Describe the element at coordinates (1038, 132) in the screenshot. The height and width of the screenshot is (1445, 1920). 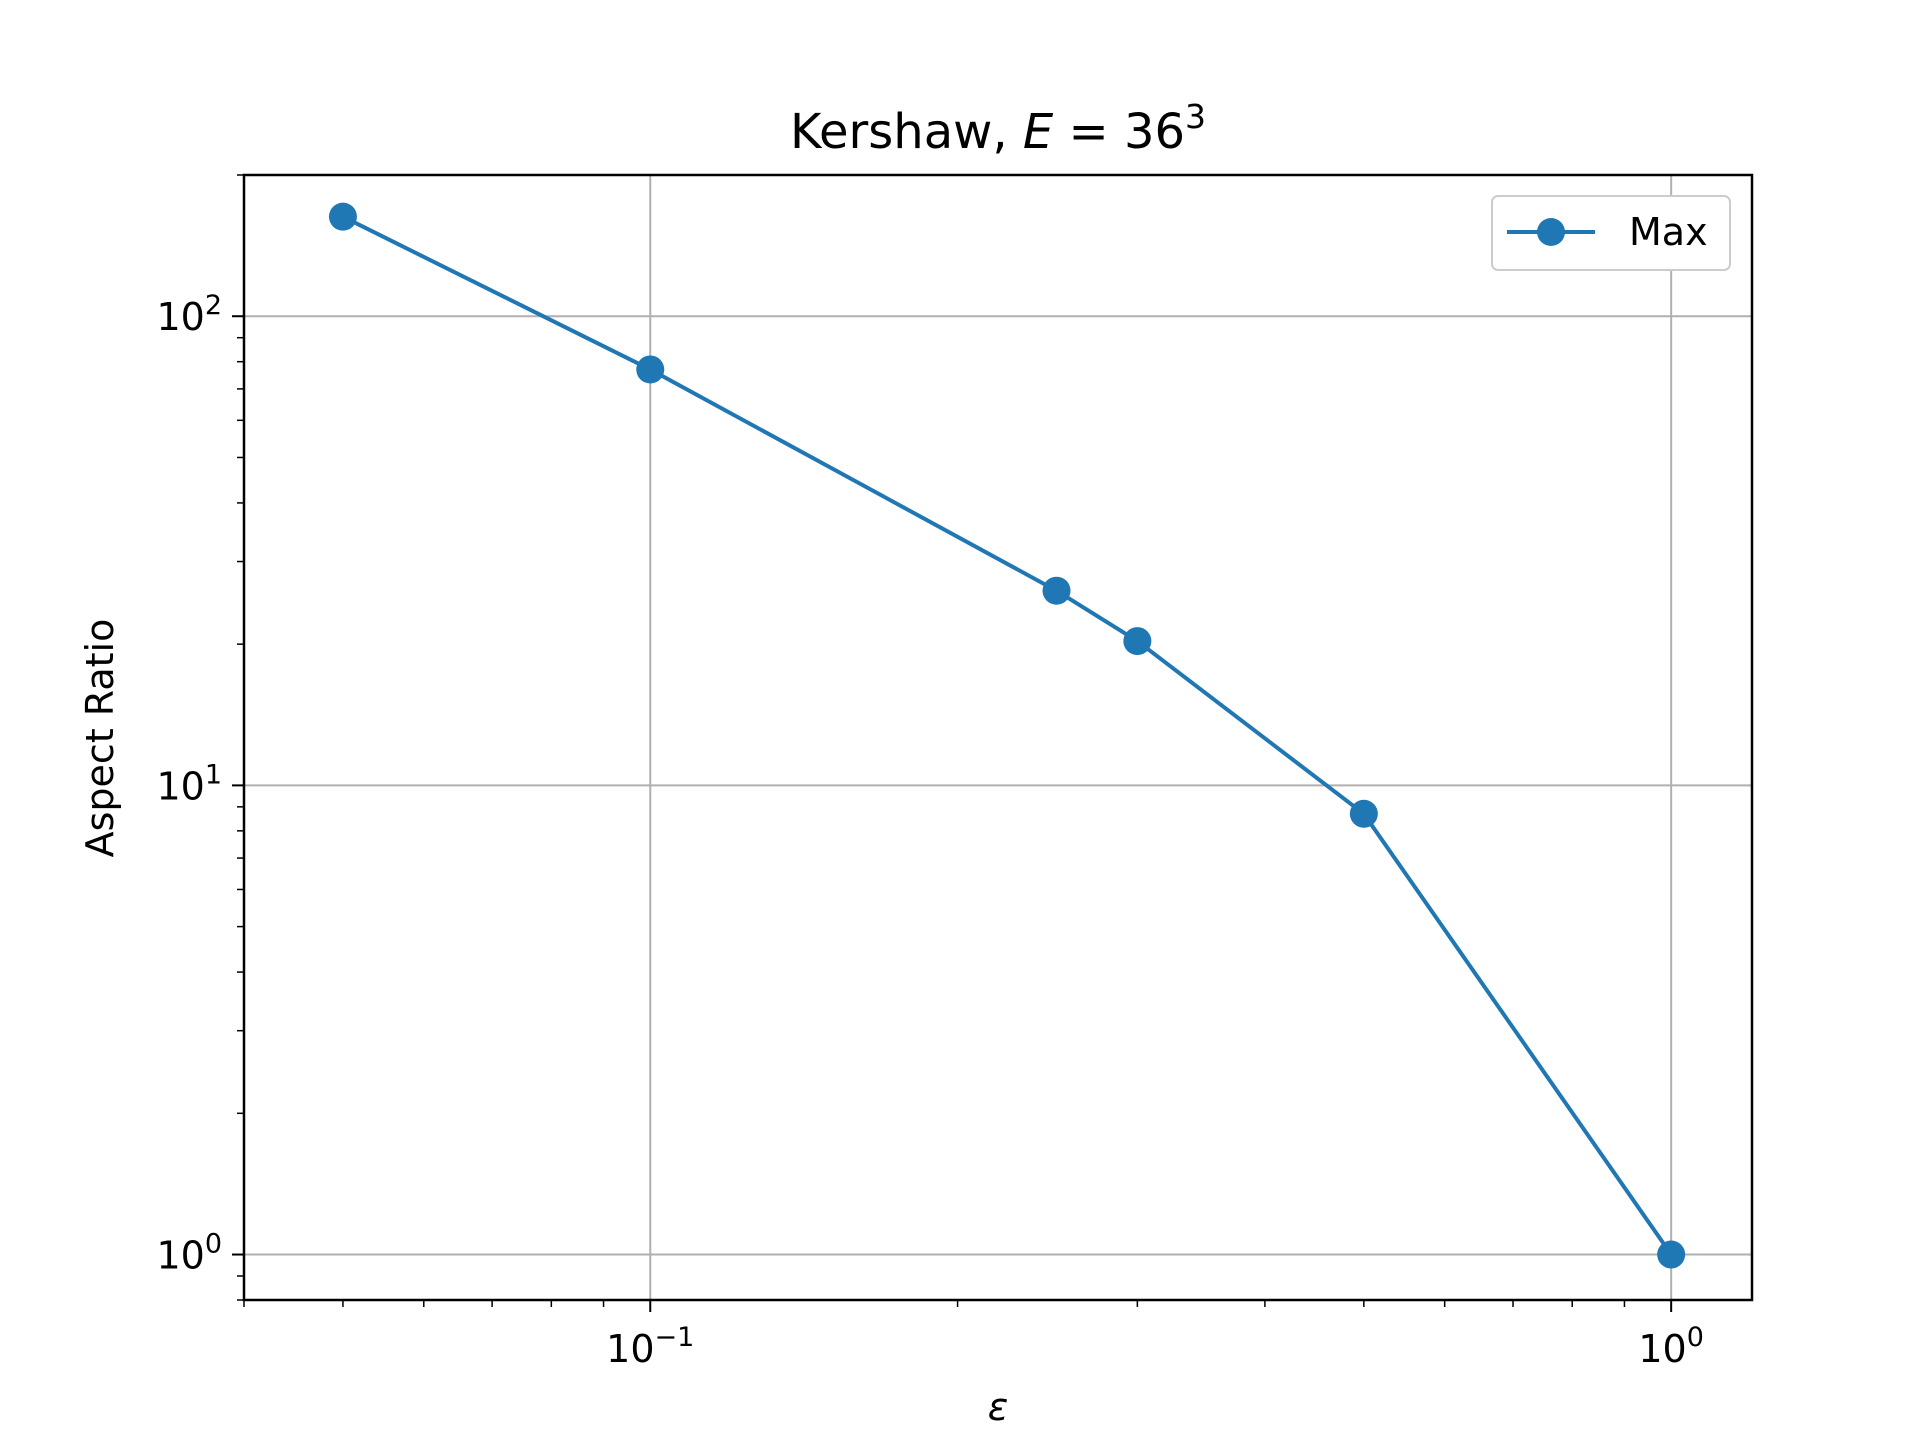
I see `chart-title-symbol: E` at that location.